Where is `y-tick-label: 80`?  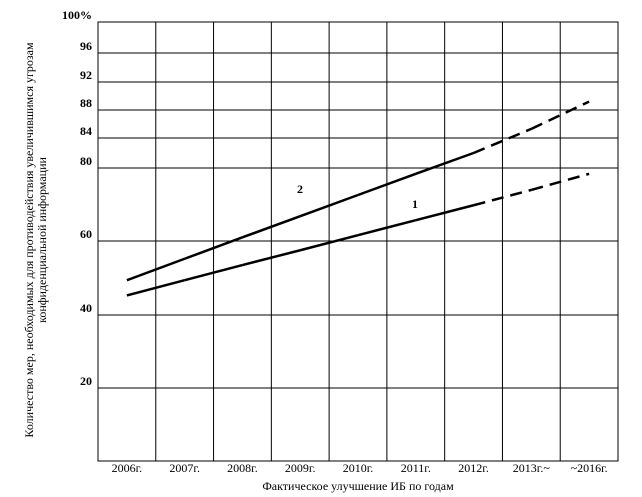
y-tick-label: 80 is located at coordinates (86, 161).